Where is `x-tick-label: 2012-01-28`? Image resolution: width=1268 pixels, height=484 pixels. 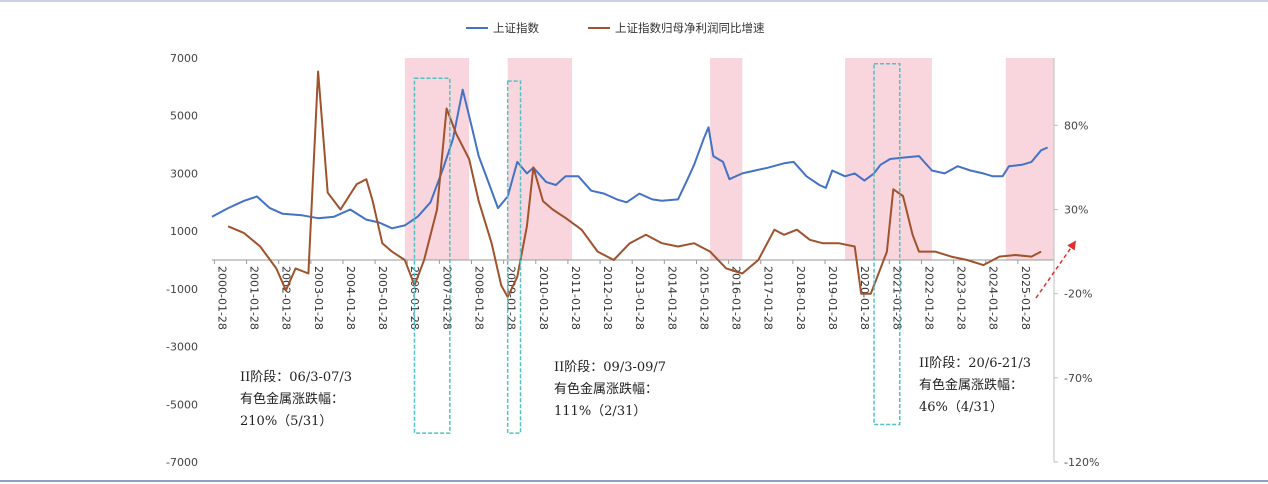
x-tick-label: 2012-01-28 is located at coordinates (607, 298).